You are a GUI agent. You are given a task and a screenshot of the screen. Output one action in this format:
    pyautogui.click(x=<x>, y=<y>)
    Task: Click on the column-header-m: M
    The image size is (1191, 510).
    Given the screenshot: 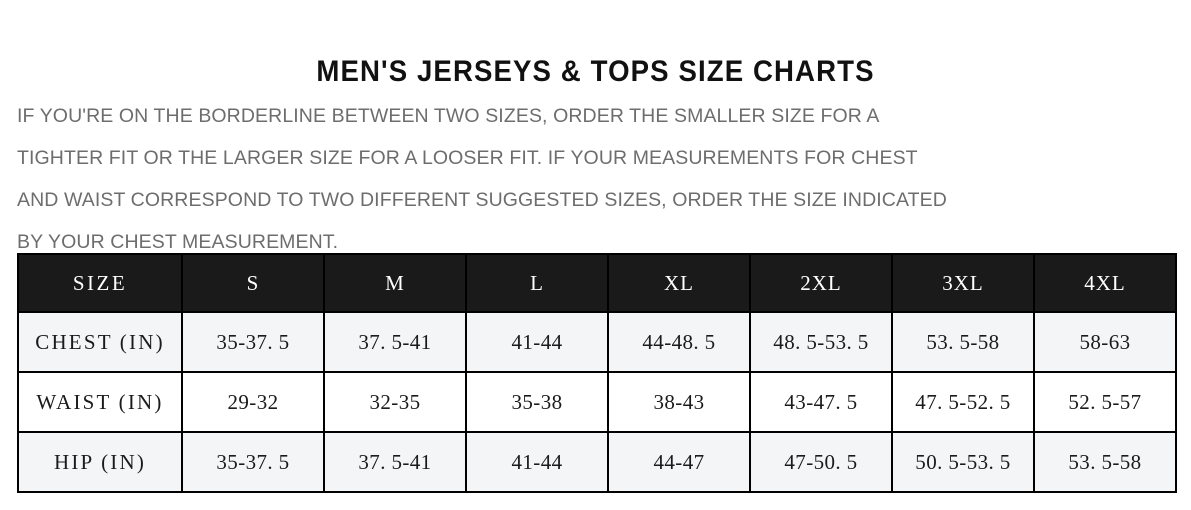 What is the action you would take?
    pyautogui.click(x=395, y=283)
    